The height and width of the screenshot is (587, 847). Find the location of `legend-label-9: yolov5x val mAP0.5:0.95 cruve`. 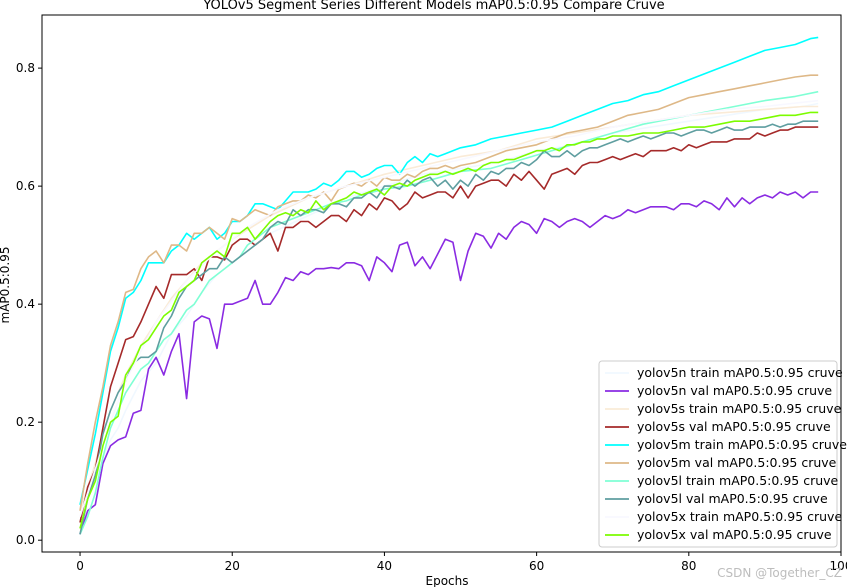

legend-label-9: yolov5x val mAP0.5:0.95 cruve is located at coordinates (734, 534).